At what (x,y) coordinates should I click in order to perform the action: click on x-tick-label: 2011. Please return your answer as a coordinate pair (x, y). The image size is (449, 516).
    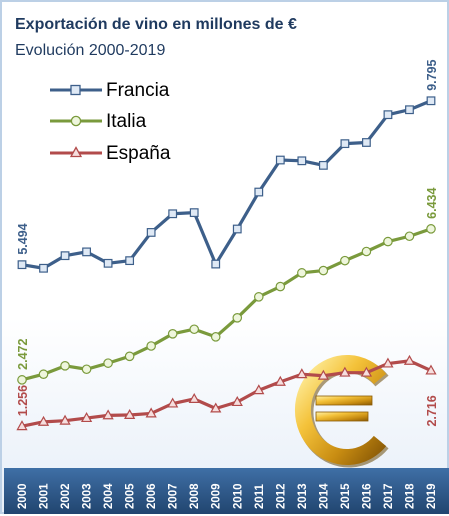
    Looking at the image, I should click on (260, 496).